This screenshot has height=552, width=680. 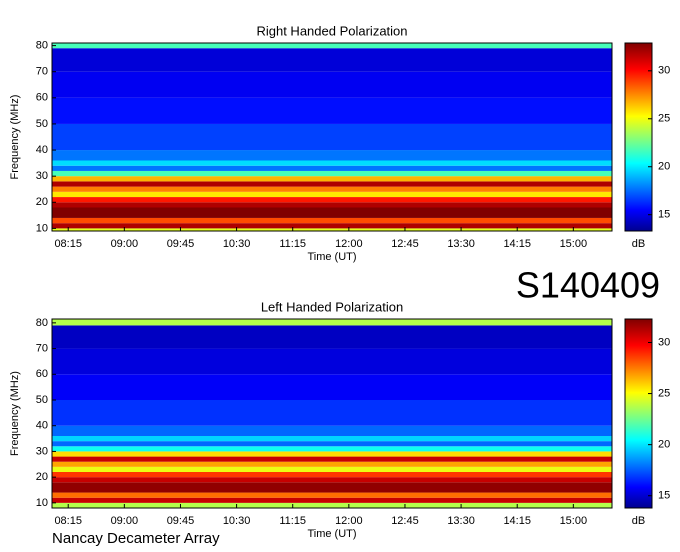 I want to click on plot-title: Left Handed Polarization, so click(x=332, y=306).